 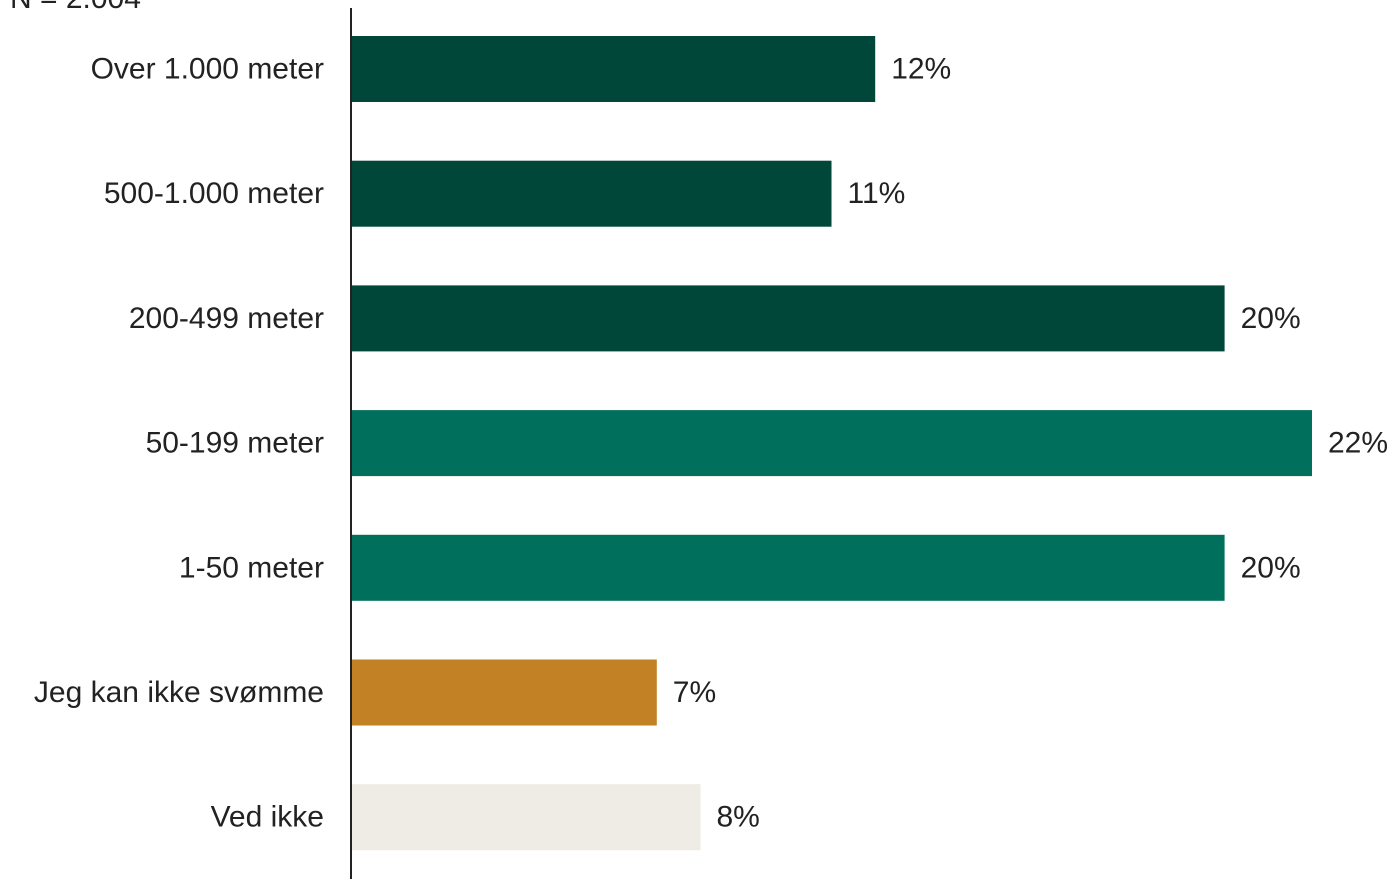 I want to click on value-label-4: 22%, so click(x=1358, y=443).